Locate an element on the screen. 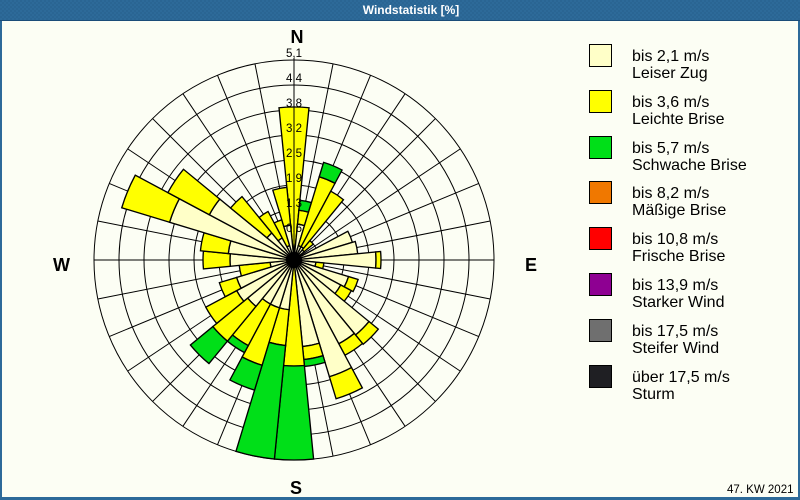 This screenshot has width=800, height=500. svg-text: 0,6 is located at coordinates (294, 229).